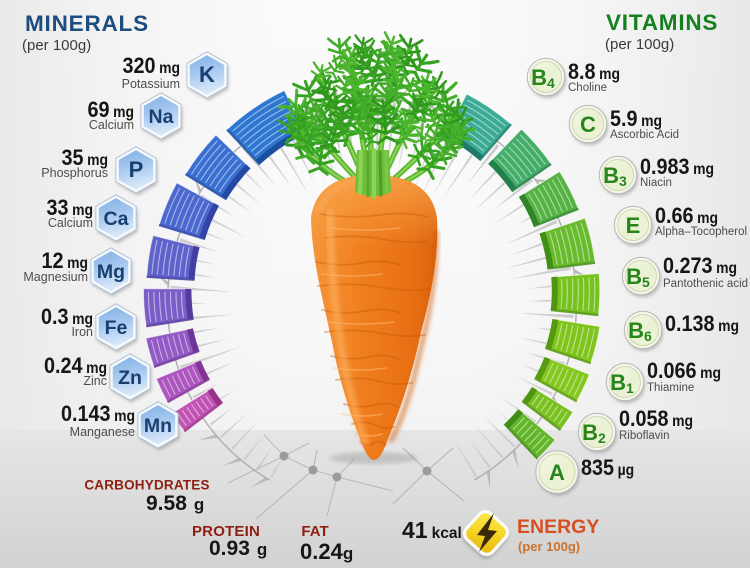 The height and width of the screenshot is (568, 750). Describe the element at coordinates (594, 72) in the screenshot. I see `svg-text:8.8mg: 8.8 mg` at that location.